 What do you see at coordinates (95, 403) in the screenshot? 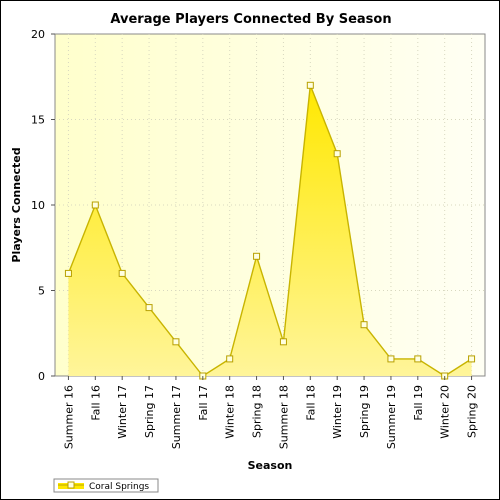
I see `x-tick-label: Fall 16` at bounding box center [95, 403].